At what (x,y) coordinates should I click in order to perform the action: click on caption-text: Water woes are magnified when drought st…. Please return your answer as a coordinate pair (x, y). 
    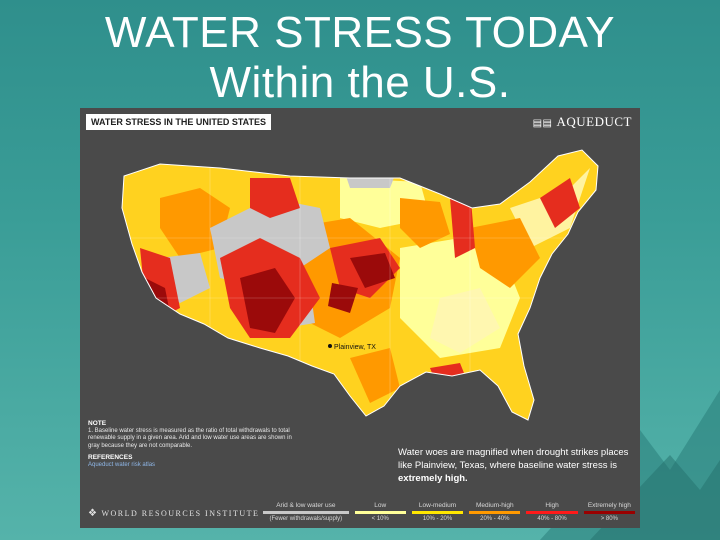
    Looking at the image, I should click on (513, 459).